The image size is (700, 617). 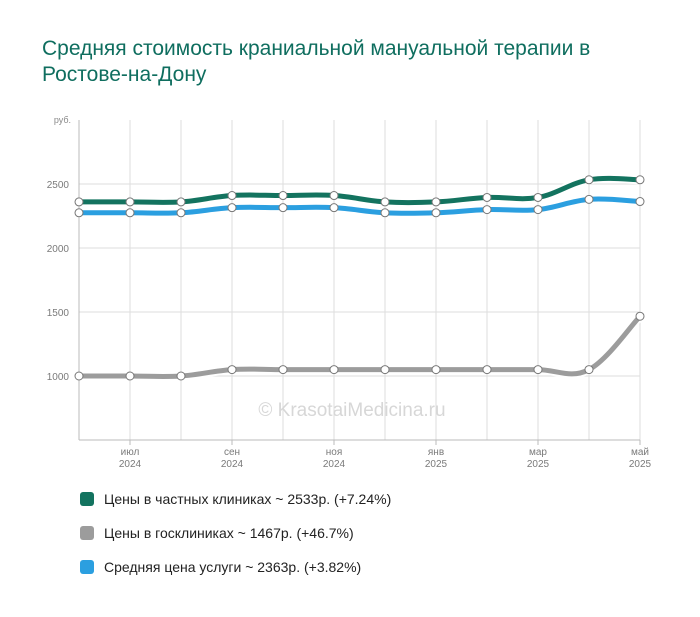 I want to click on legend-label-average: Средняя цена услуги ~ 2363р. (+3.82%), so click(x=233, y=567).